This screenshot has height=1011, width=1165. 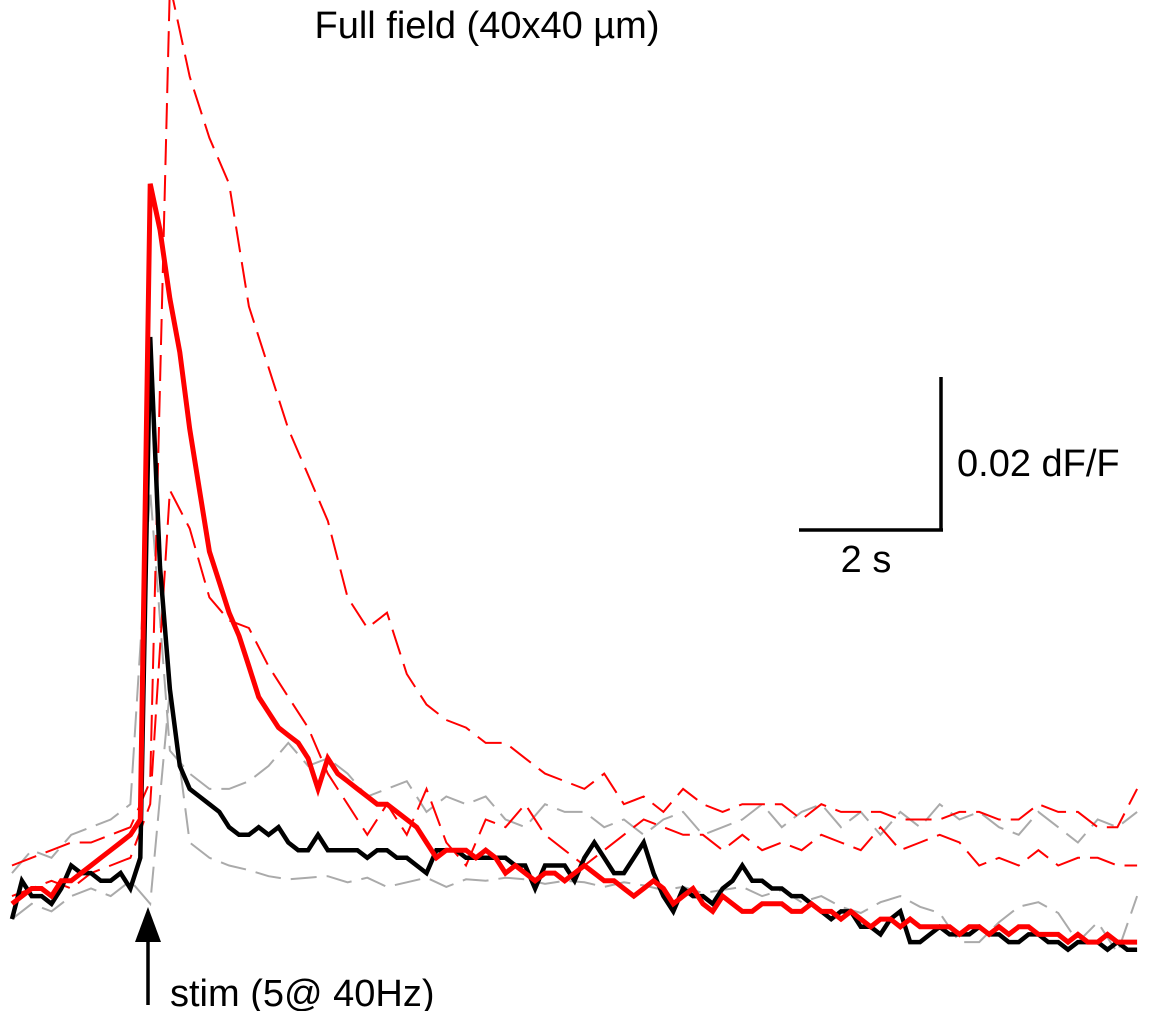 What do you see at coordinates (285, 959) in the screenshot?
I see `stim-annotation: stim (5@ 40Hz)` at bounding box center [285, 959].